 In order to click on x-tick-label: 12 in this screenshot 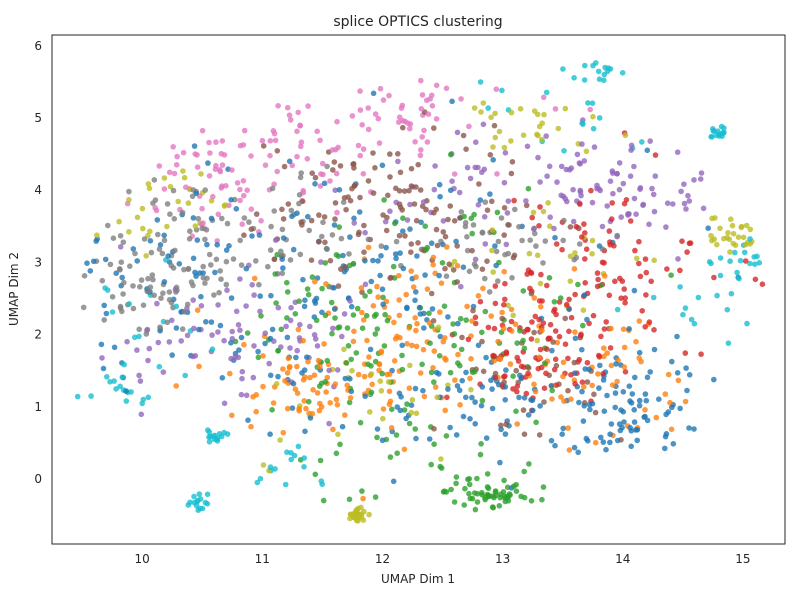, I will do `click(382, 559)`.